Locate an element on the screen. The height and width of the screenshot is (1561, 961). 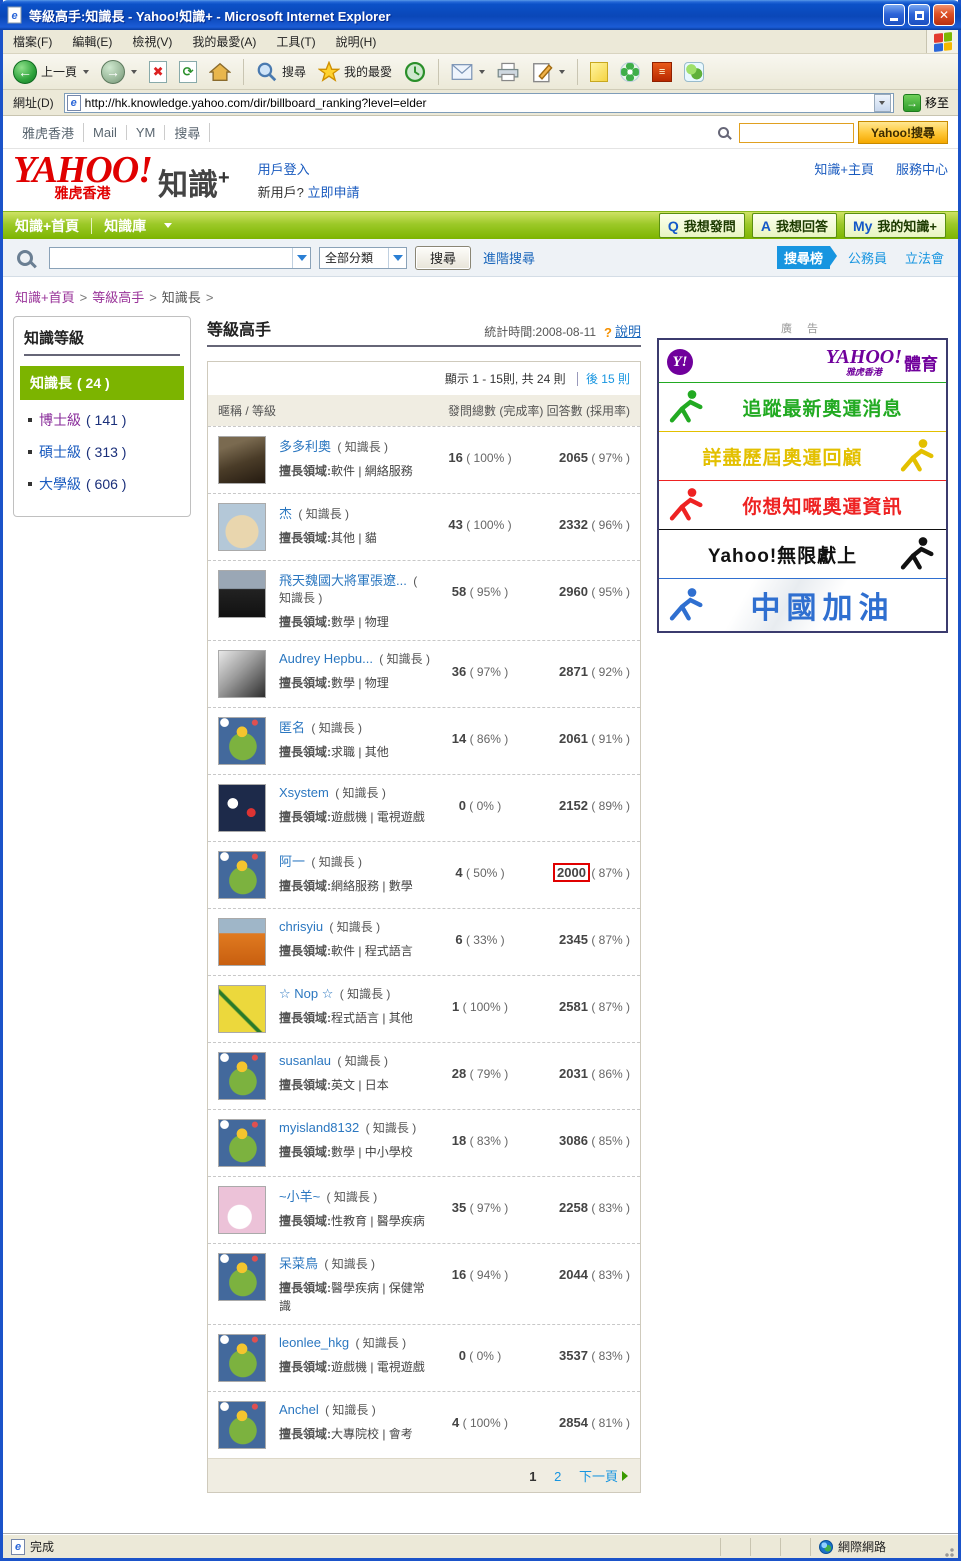
mail-button is located at coordinates (468, 72).